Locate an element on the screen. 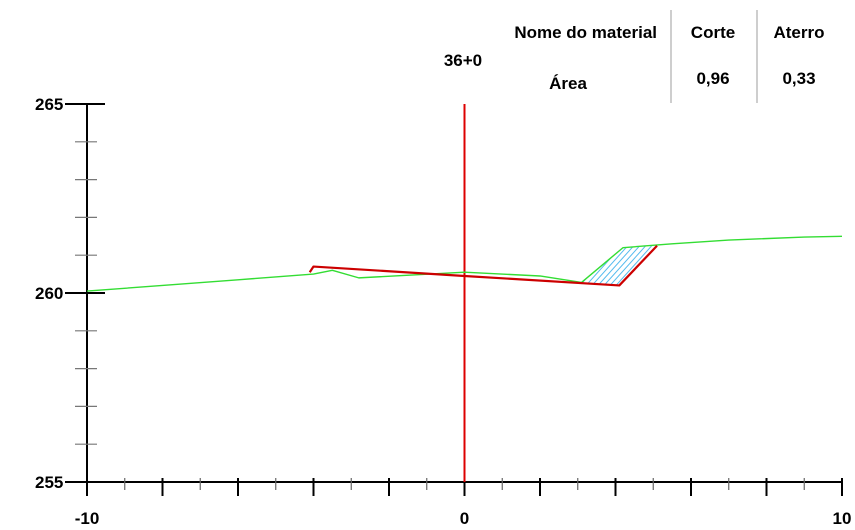  x-tick-label: -10 is located at coordinates (87, 518).